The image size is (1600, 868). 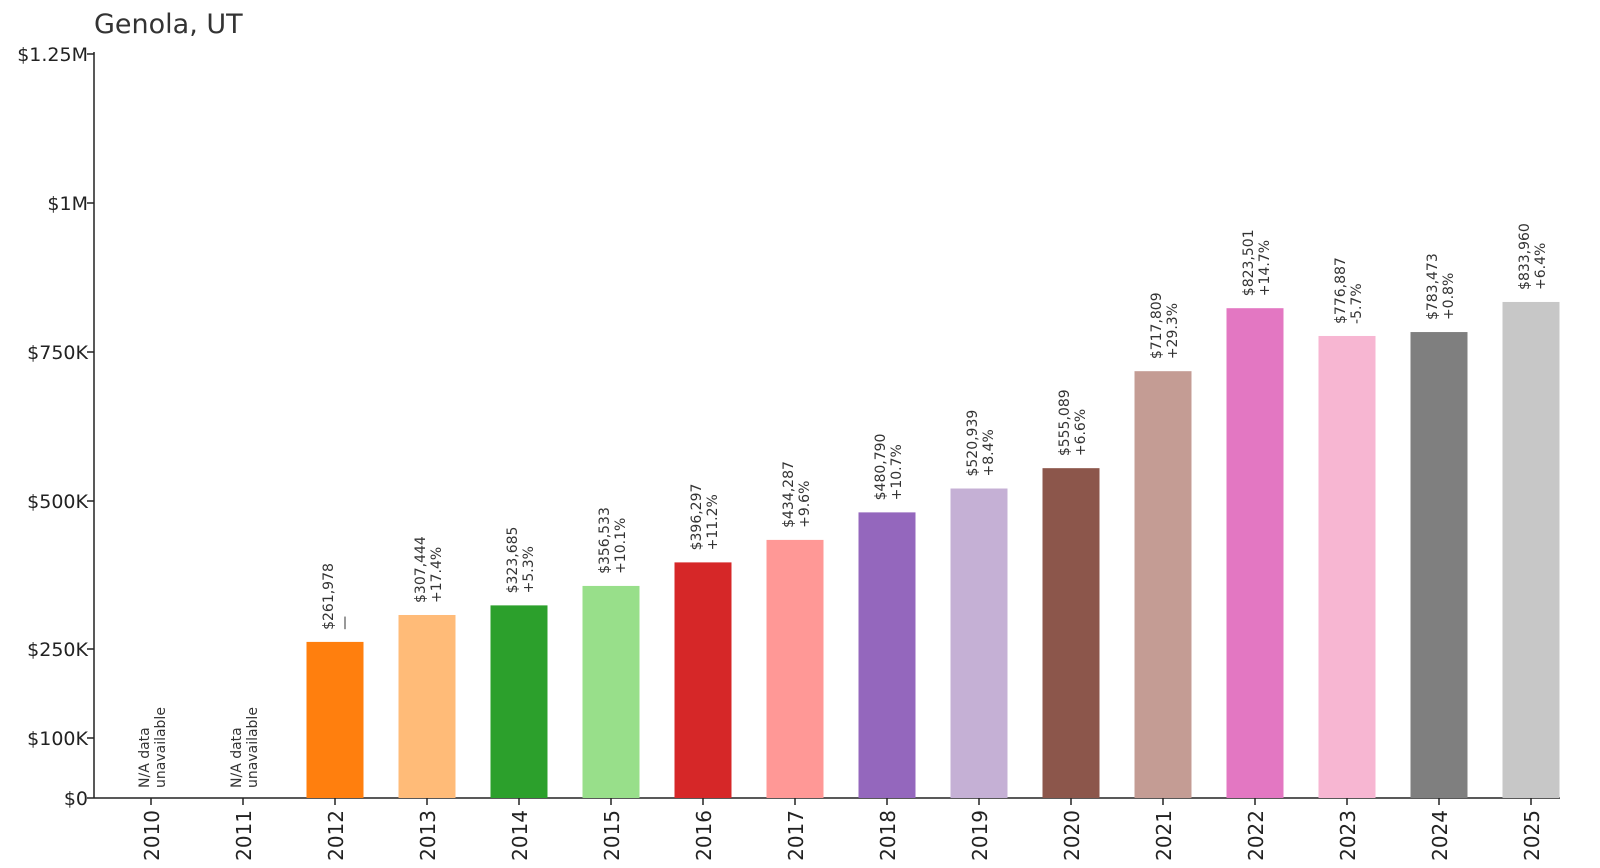 What do you see at coordinates (973, 443) in the screenshot?
I see `value-label: $520,939` at bounding box center [973, 443].